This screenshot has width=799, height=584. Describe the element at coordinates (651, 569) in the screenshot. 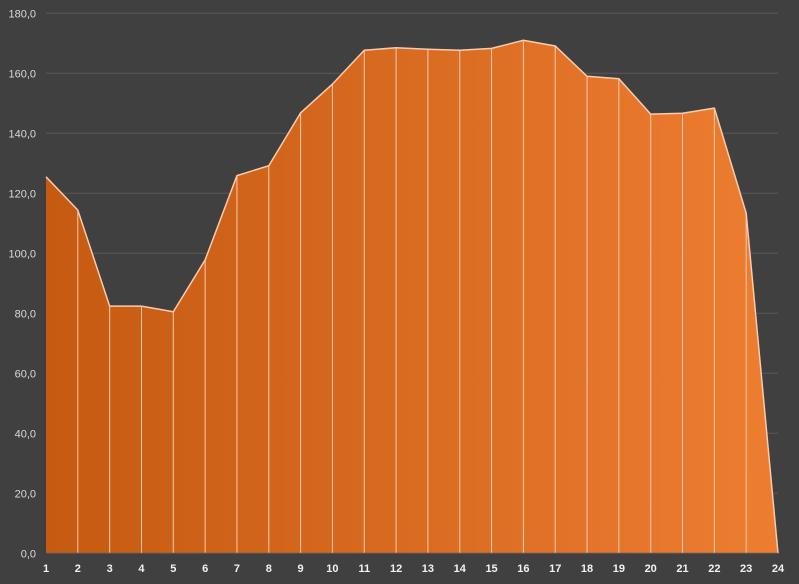

I see `x-tick-label: 20` at that location.